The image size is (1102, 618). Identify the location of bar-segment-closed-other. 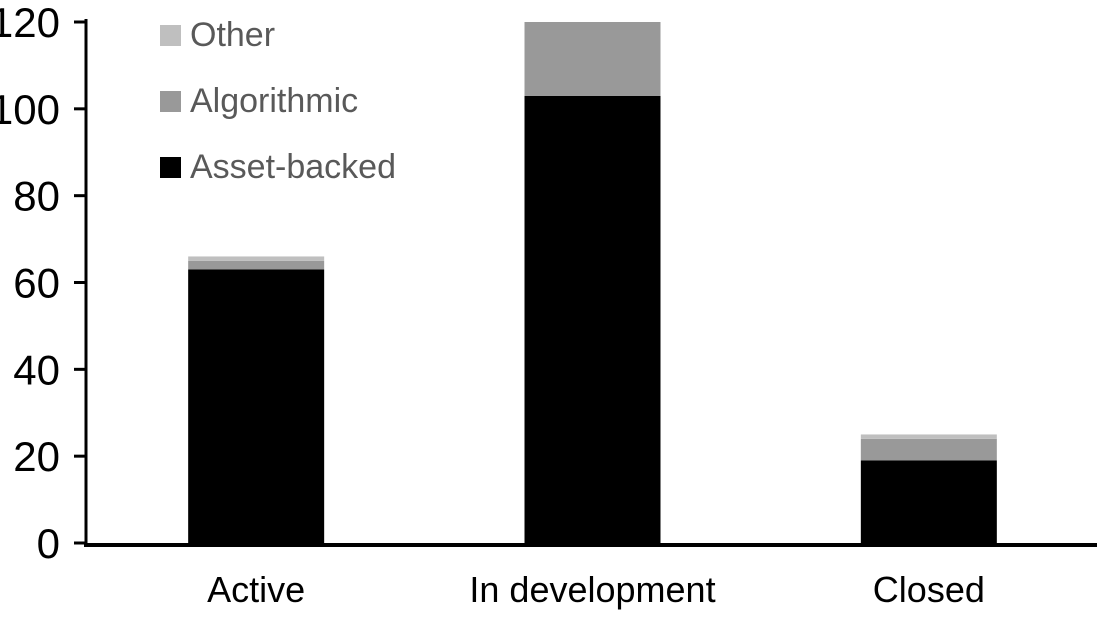
(928, 436).